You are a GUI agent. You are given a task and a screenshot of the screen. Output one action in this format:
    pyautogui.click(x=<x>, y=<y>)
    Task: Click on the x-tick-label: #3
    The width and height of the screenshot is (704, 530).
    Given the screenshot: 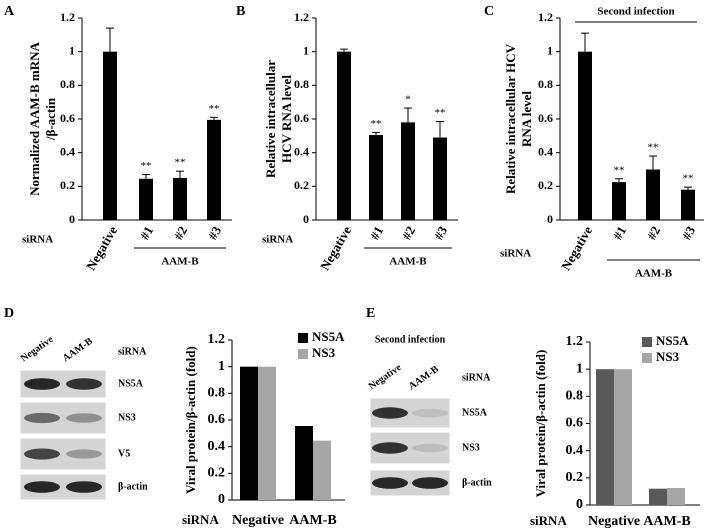 What is the action you would take?
    pyautogui.click(x=441, y=232)
    